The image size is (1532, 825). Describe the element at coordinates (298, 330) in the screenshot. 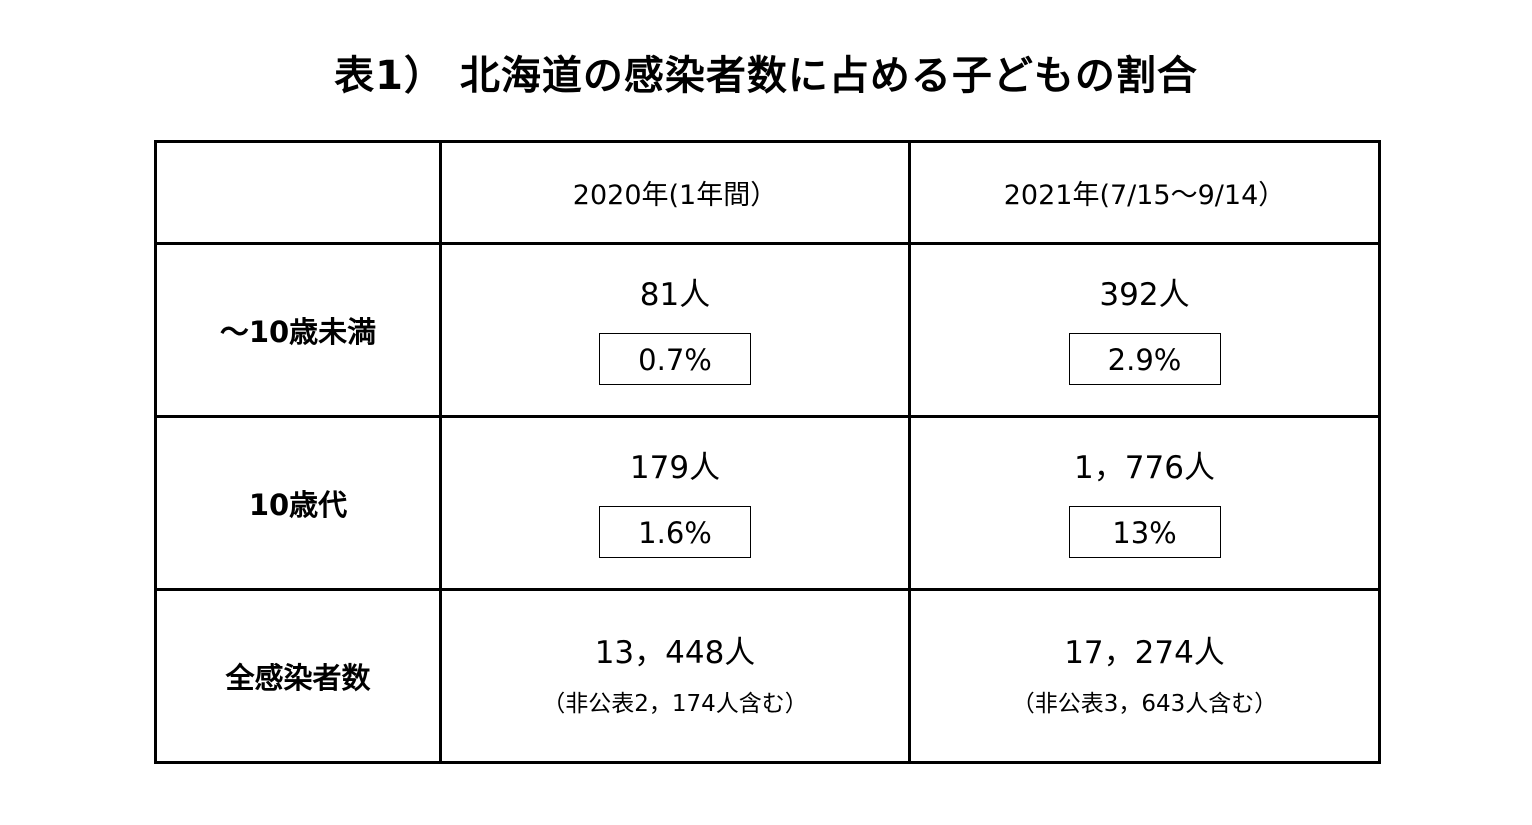

I see `row-label-under-10: 〜10歳未満` at that location.